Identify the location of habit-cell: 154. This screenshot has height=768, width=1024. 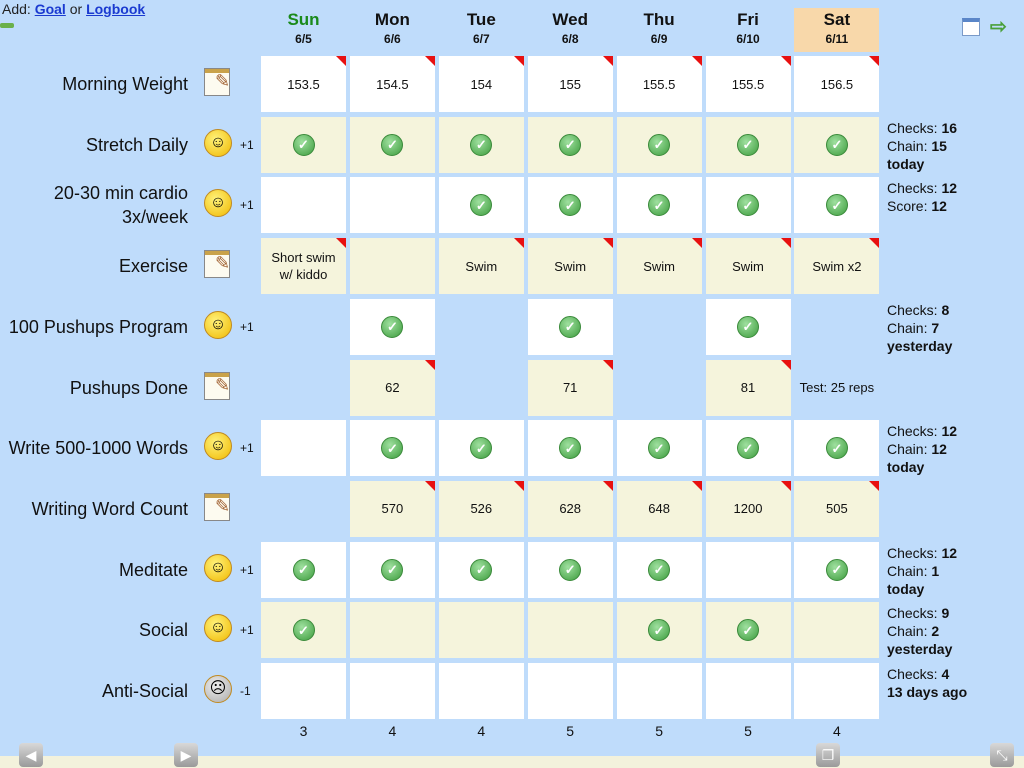
(481, 84).